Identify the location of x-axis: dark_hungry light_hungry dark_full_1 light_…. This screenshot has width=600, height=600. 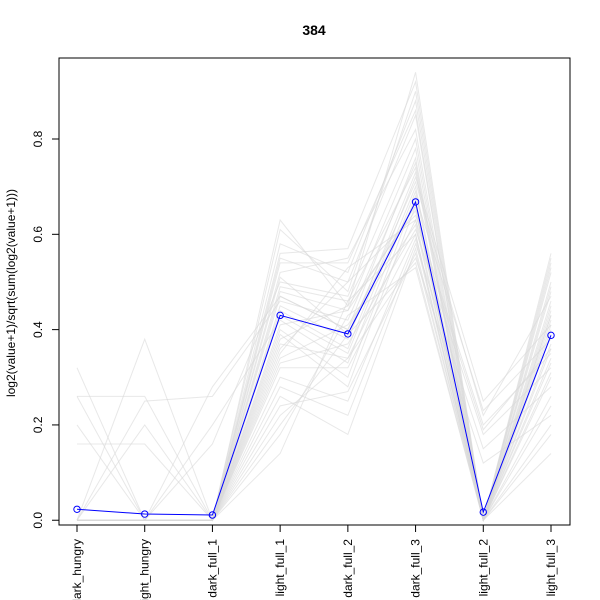
(314, 562).